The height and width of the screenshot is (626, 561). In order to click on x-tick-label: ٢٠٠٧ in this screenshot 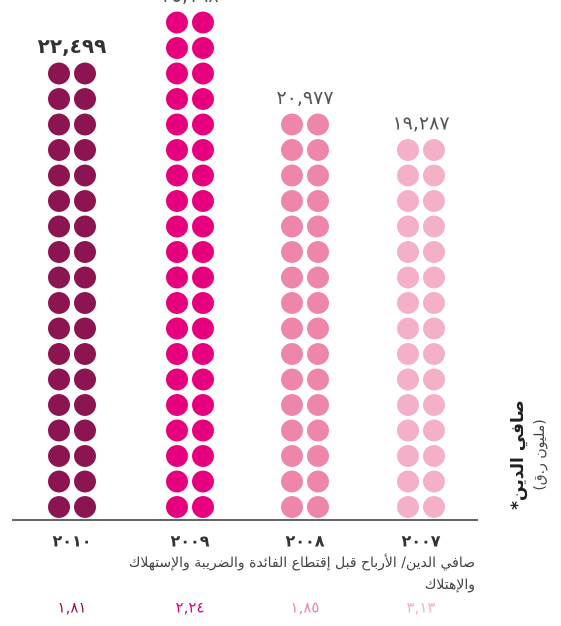, I will do `click(420, 541)`.